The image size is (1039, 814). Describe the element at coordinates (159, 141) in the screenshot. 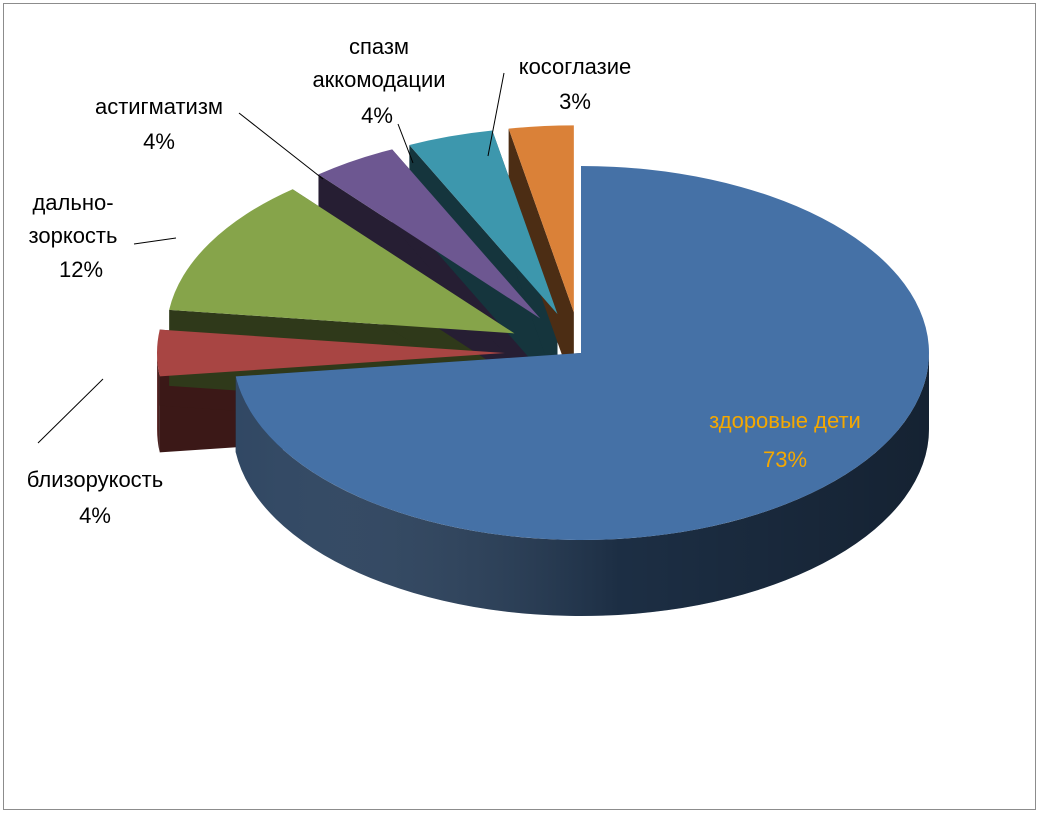

I see `slice-value-3: 4%` at that location.